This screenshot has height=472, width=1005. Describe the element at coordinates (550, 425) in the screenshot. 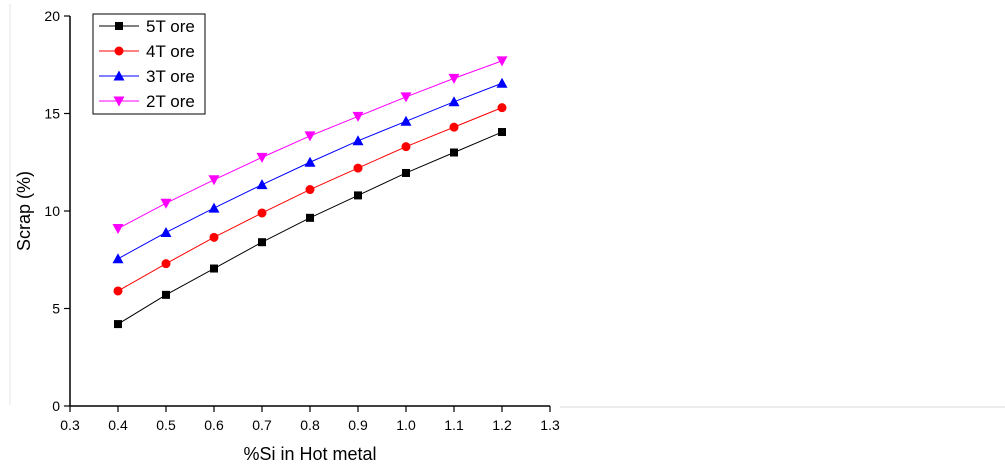

I see `x-tick-label: 1.3` at that location.